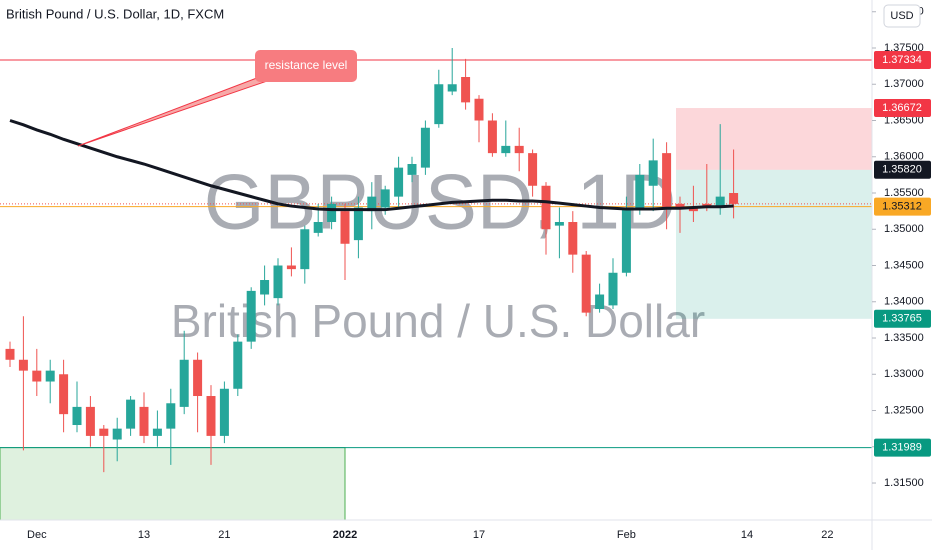 The image size is (932, 555). Describe the element at coordinates (904, 229) in the screenshot. I see `y-tick-label: 1.35000` at that location.